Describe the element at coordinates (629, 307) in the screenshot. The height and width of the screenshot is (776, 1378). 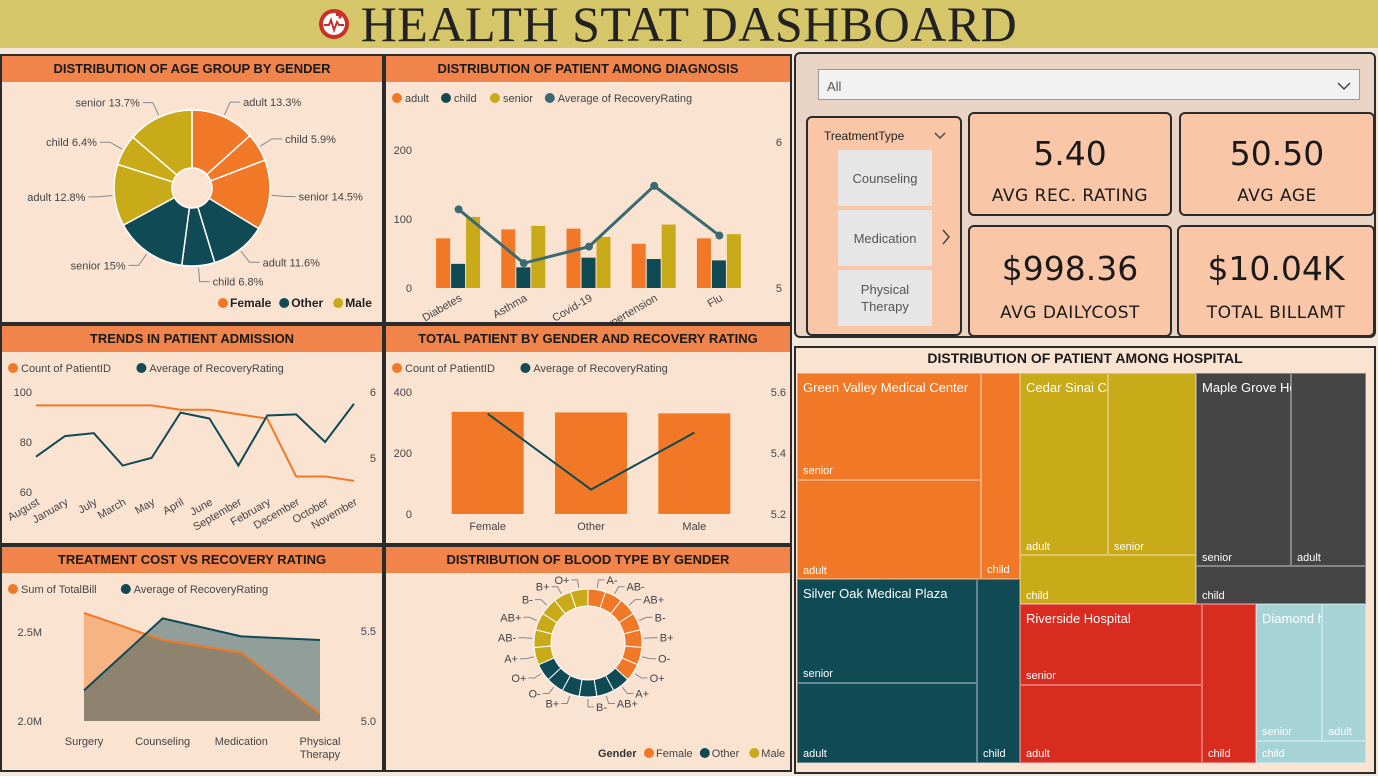
I see `x-tick-label: Hypertension` at that location.